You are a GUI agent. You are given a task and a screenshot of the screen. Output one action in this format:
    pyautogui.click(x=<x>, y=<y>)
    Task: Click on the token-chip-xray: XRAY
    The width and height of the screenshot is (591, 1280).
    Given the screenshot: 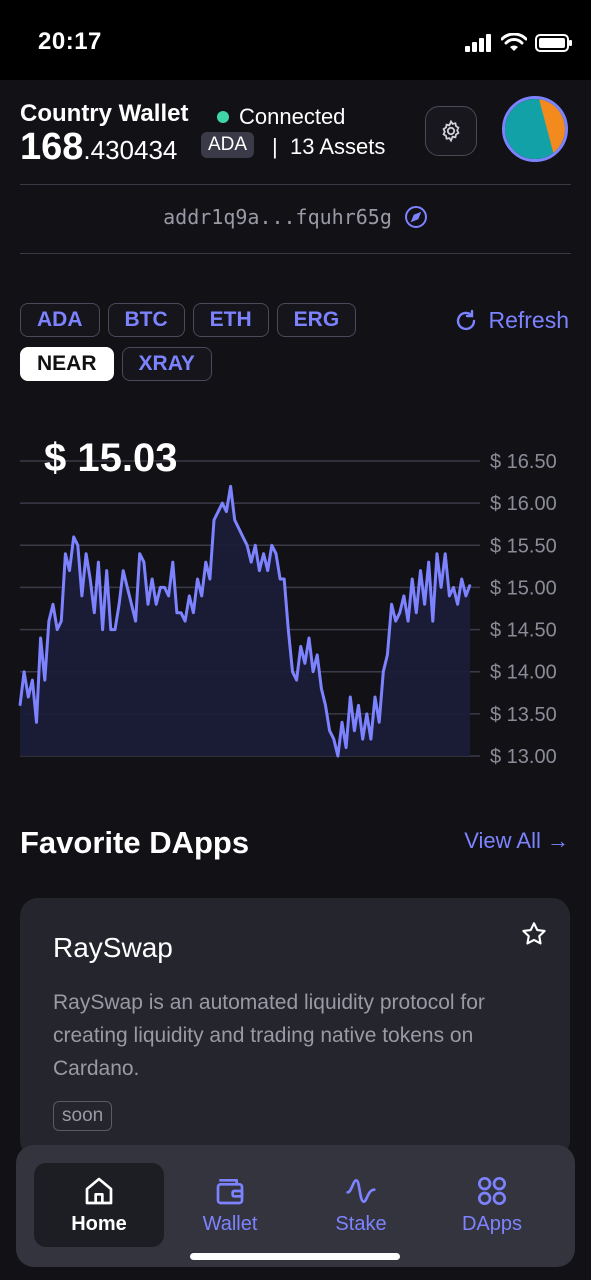 What is the action you would take?
    pyautogui.click(x=166, y=364)
    